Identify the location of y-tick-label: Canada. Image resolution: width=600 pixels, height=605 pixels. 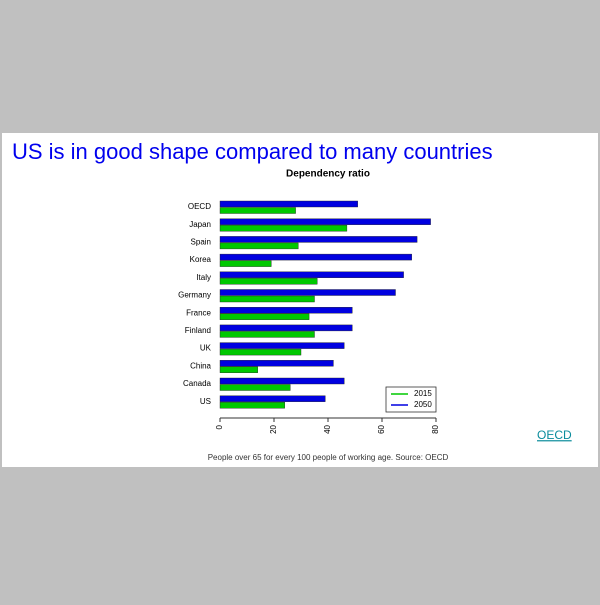
(197, 383).